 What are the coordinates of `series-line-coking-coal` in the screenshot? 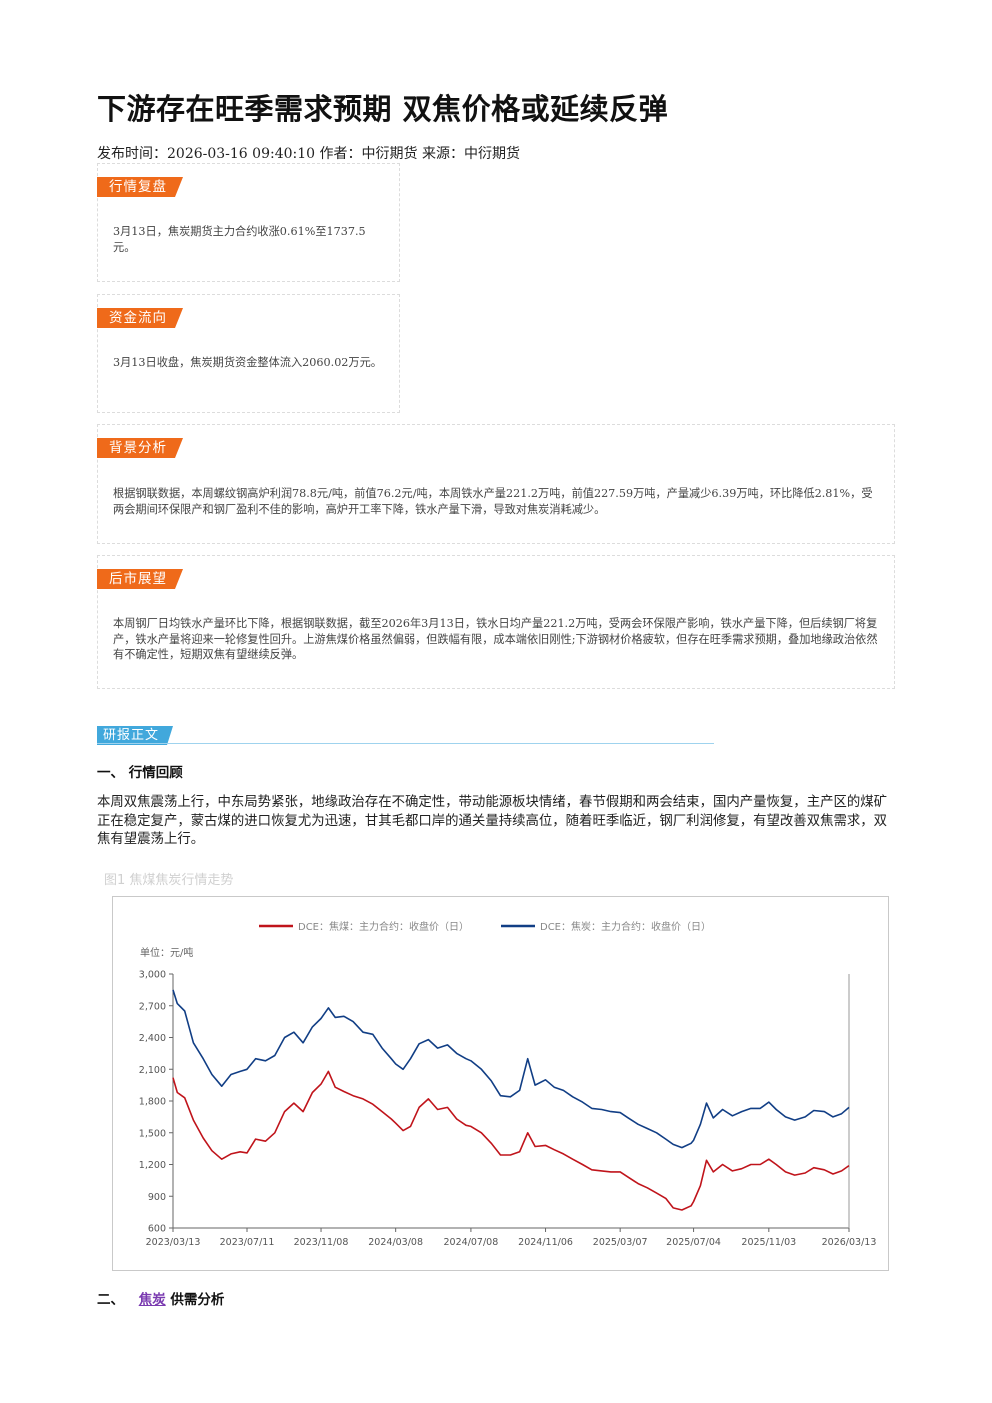 It's located at (511, 1140).